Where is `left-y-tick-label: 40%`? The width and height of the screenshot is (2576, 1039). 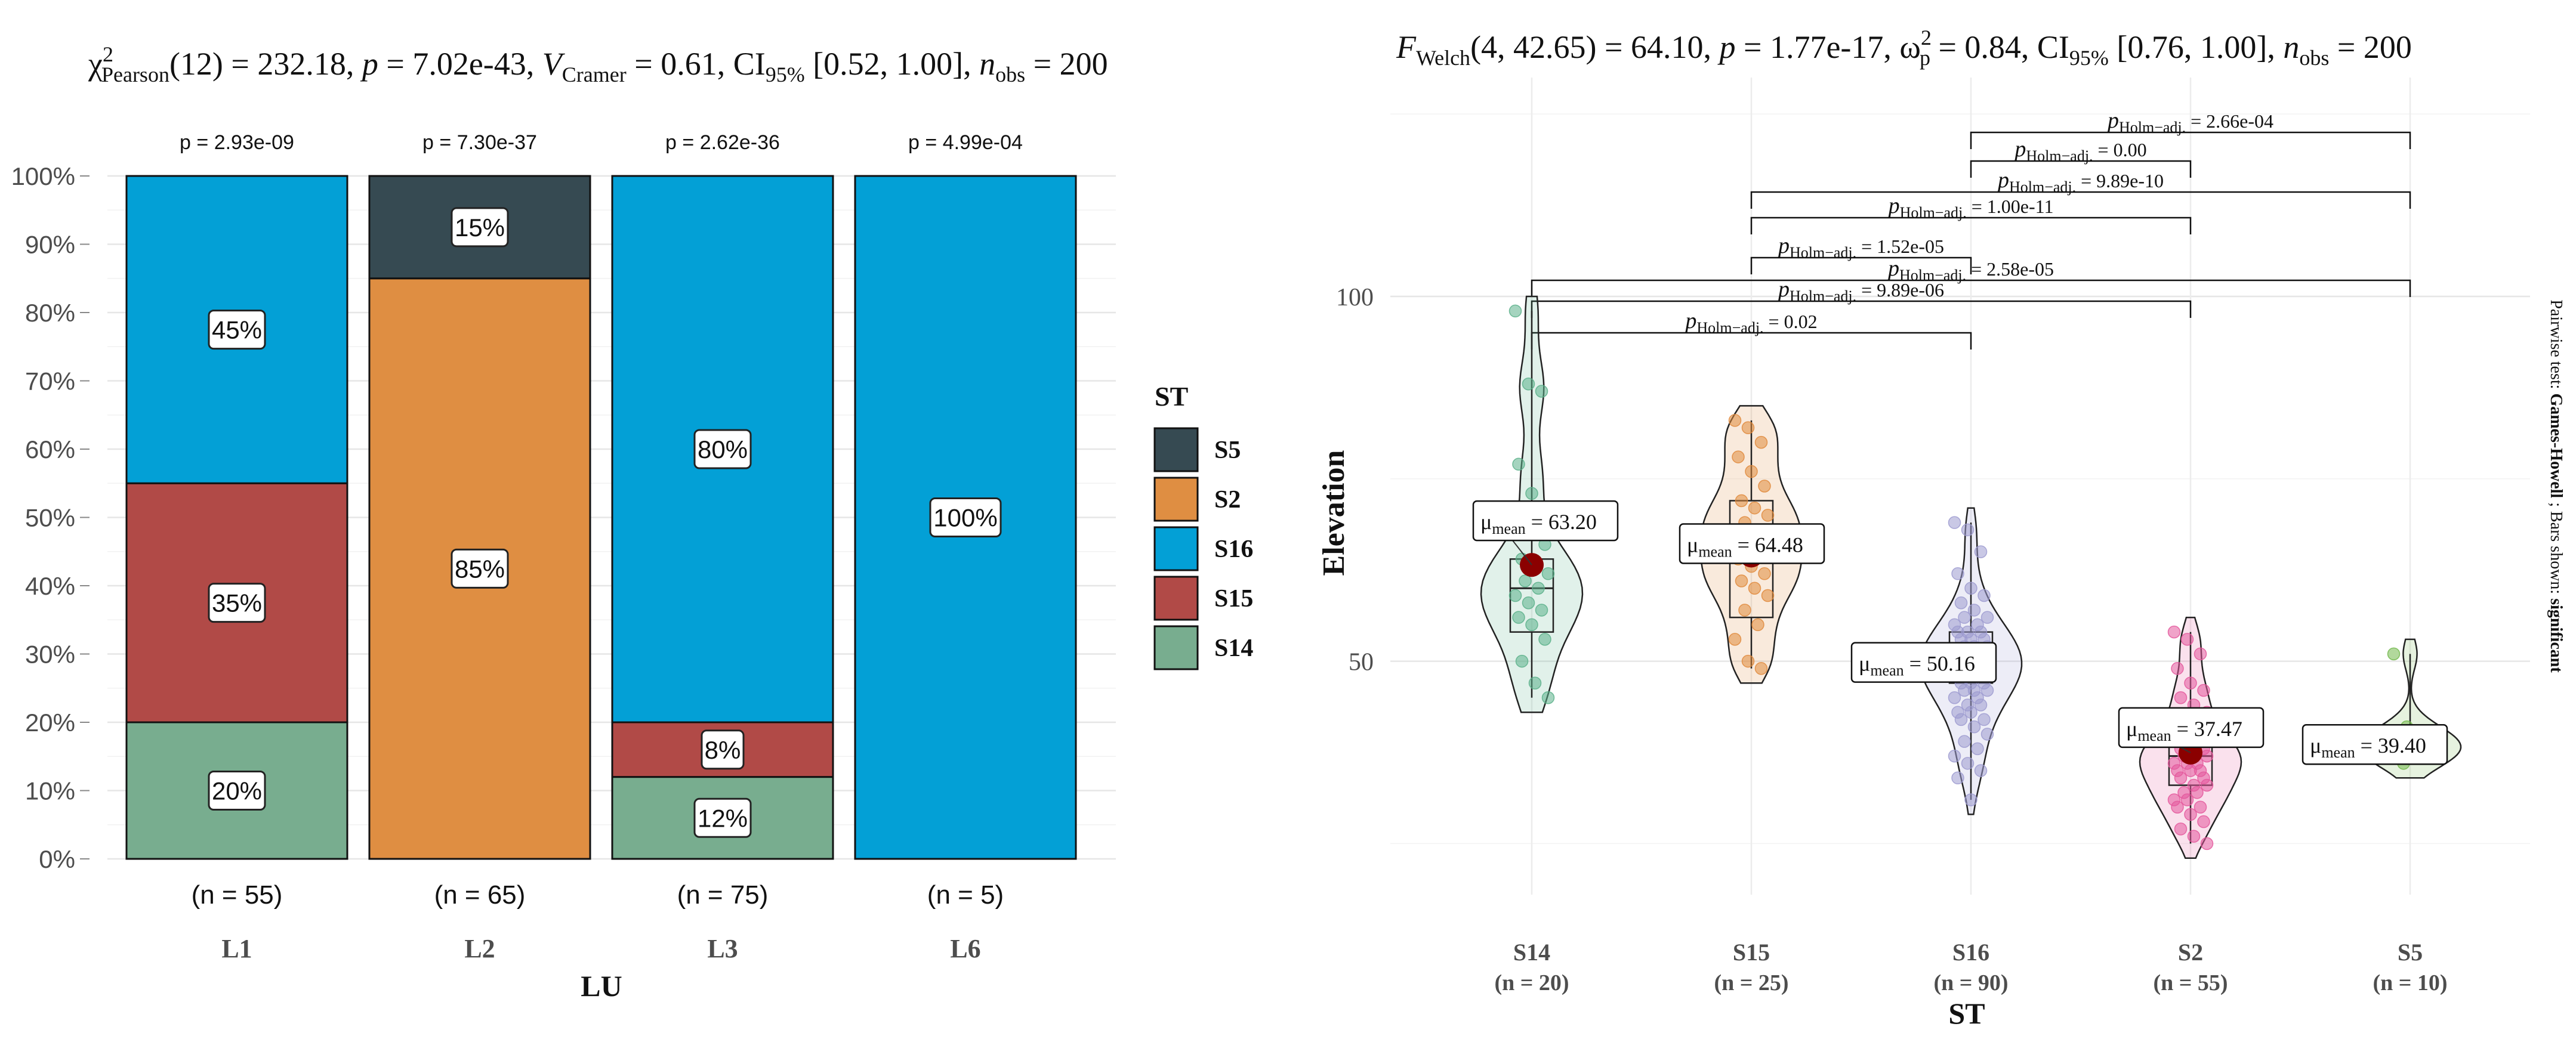
left-y-tick-label: 40% is located at coordinates (50, 586).